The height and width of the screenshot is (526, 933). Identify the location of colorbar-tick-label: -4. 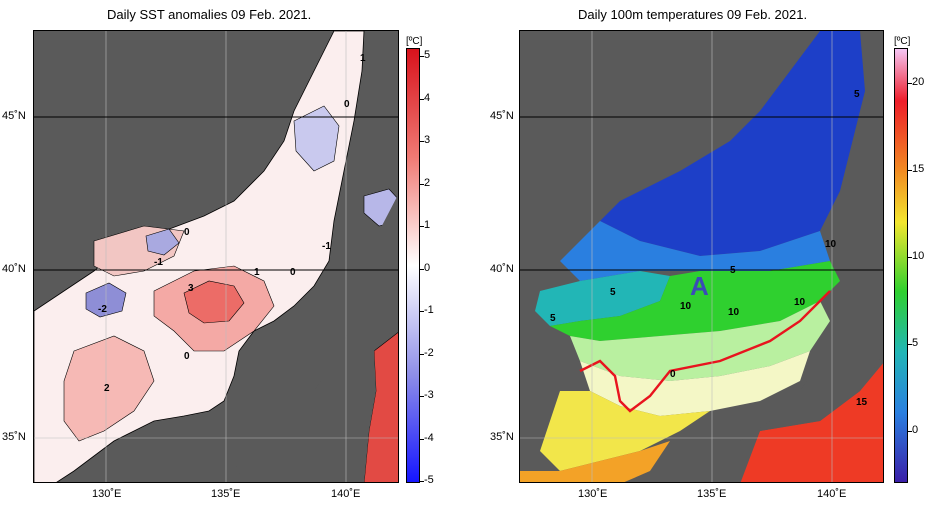
(429, 437).